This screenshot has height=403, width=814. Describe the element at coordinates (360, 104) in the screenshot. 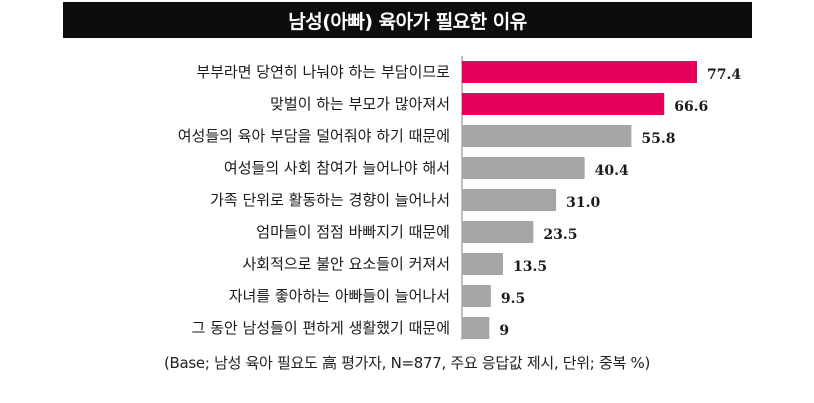

I see `category-label-2: 맞벌이 하는 부모가 많아져서` at that location.